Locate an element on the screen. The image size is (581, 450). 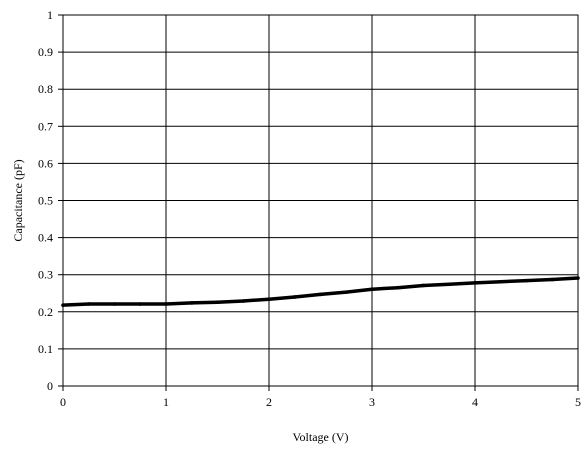
y-axis-title: Capacitance (pF) is located at coordinates (18, 200).